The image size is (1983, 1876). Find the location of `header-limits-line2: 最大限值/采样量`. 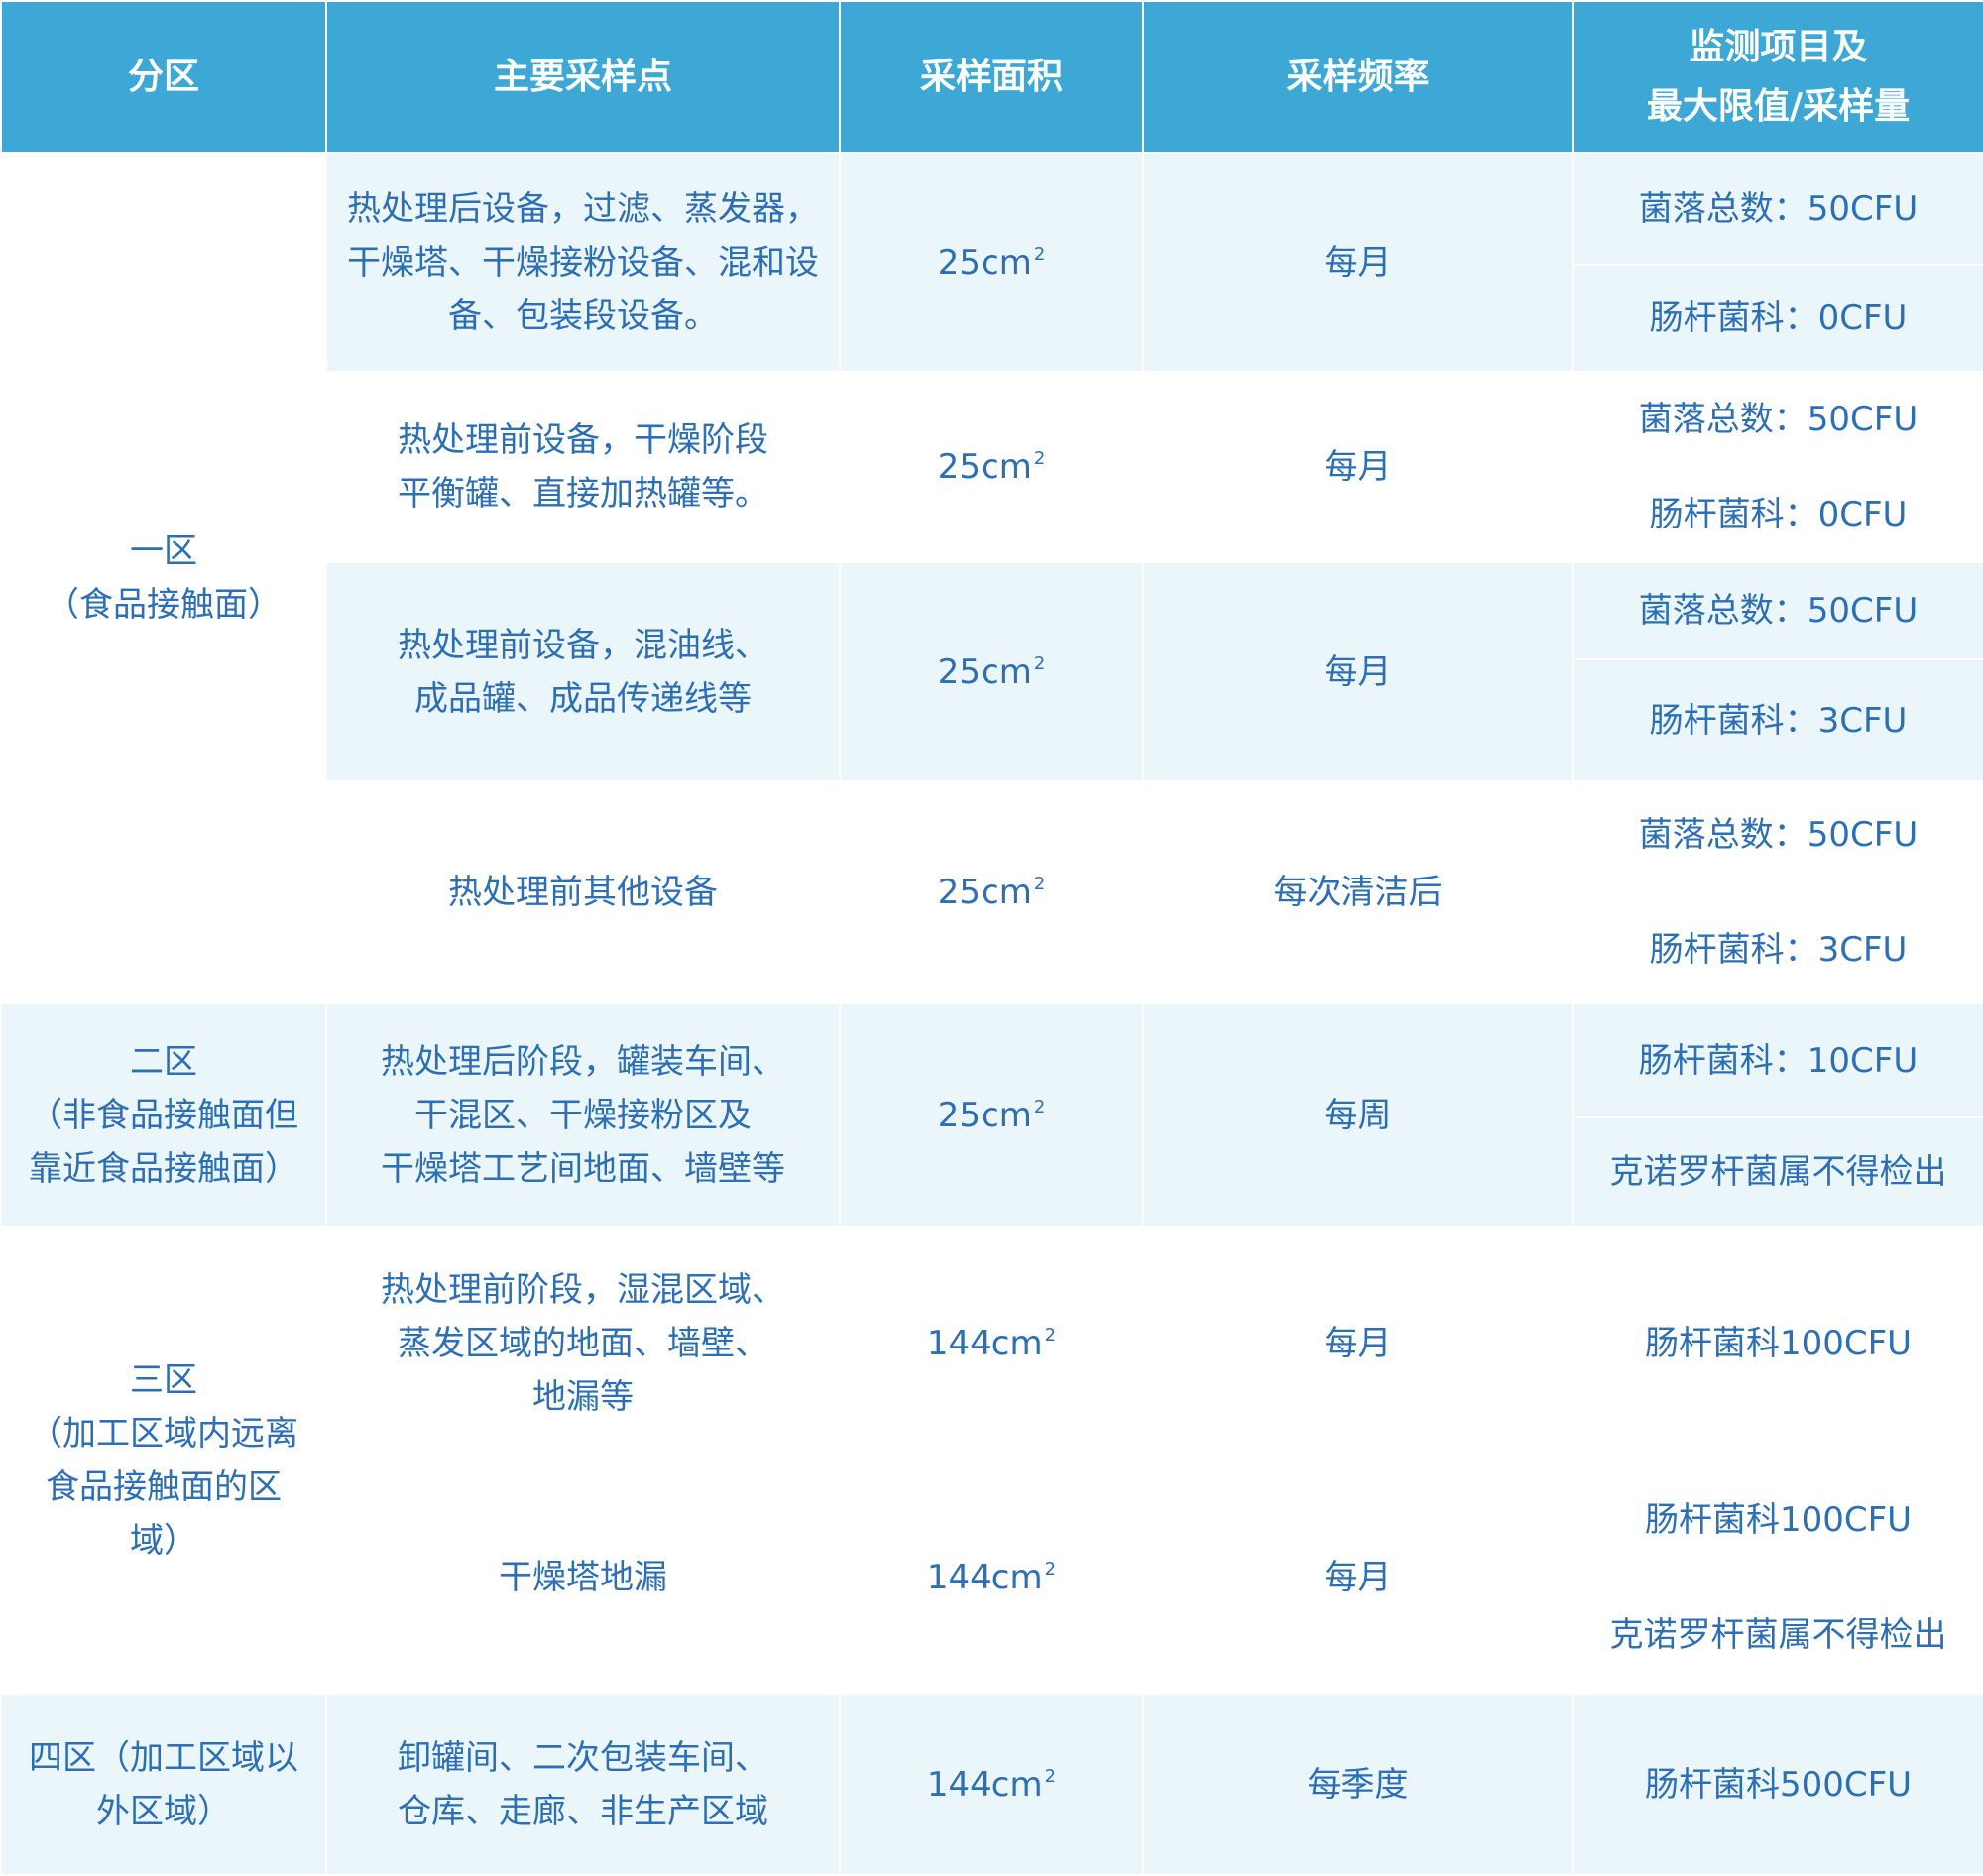

header-limits-line2: 最大限值/采样量 is located at coordinates (1779, 106).